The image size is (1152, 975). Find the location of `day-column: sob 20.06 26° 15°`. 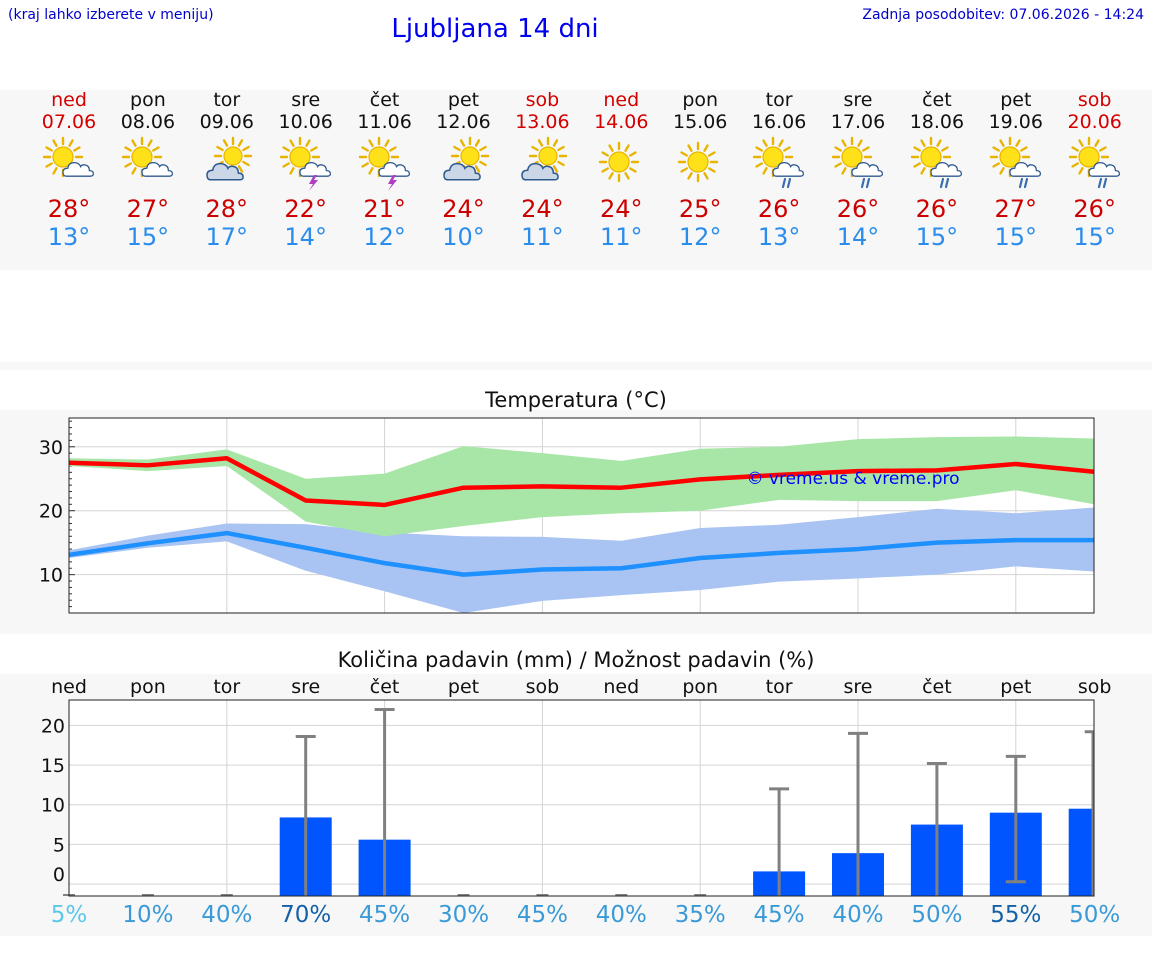

day-column: sob 20.06 26° 15° is located at coordinates (1095, 170).